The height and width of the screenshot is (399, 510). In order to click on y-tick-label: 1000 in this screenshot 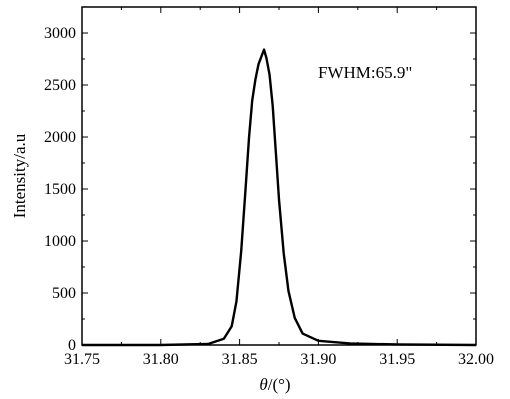, I will do `click(60, 241)`.